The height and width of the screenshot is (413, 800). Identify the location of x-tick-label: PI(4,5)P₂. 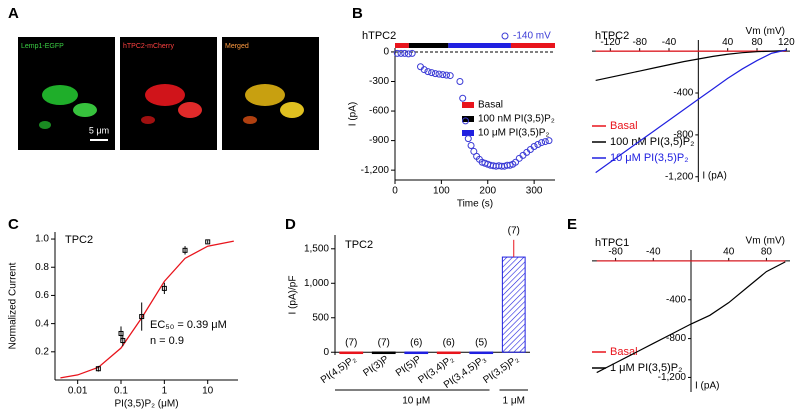
(339, 370).